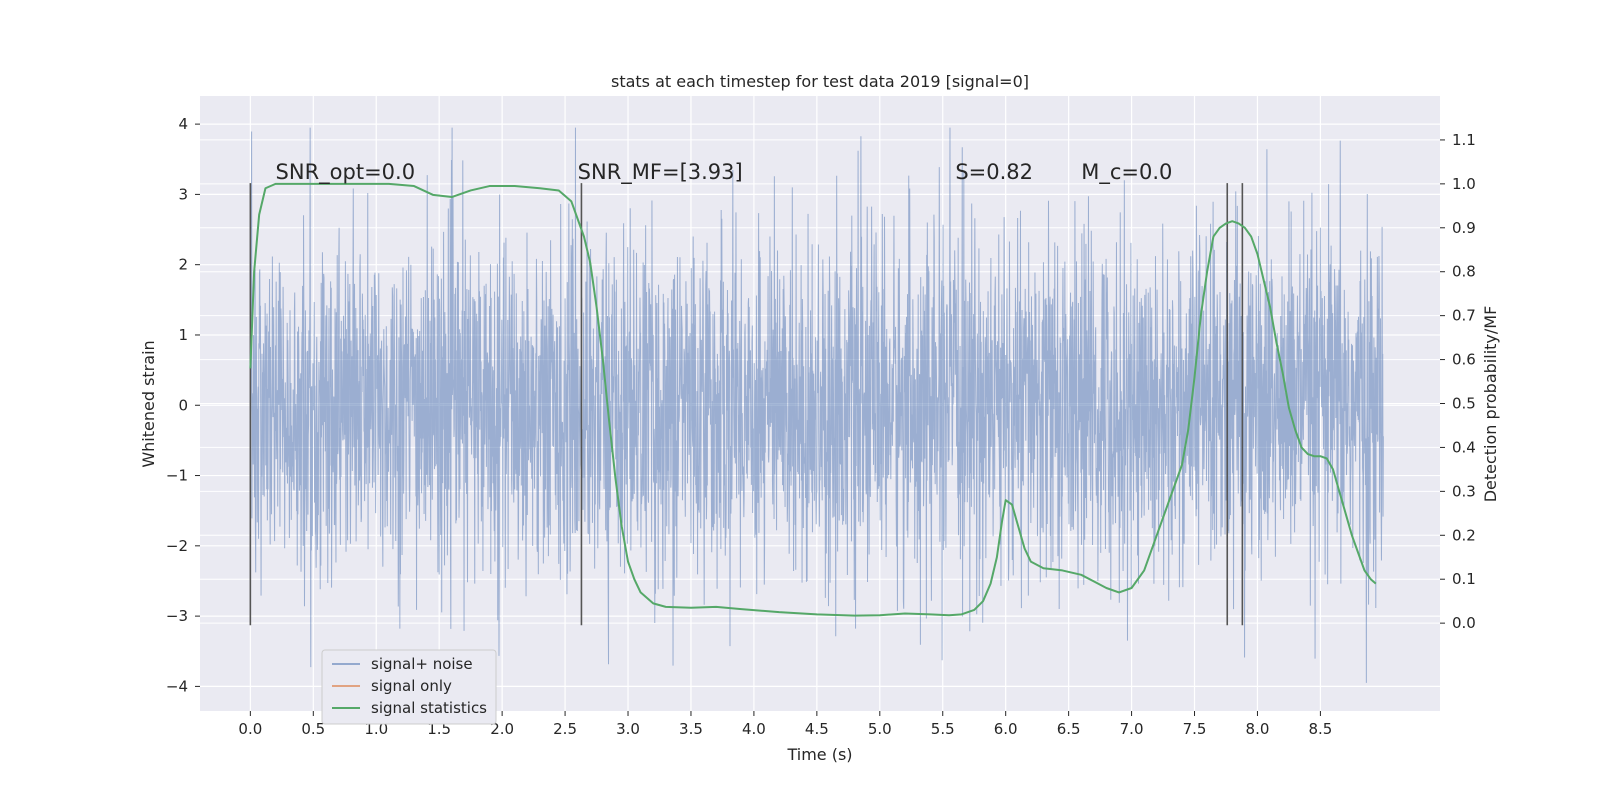 Image resolution: width=1600 pixels, height=800 pixels. Describe the element at coordinates (1464, 228) in the screenshot. I see `y2-tick-label-2: 0.9` at that location.